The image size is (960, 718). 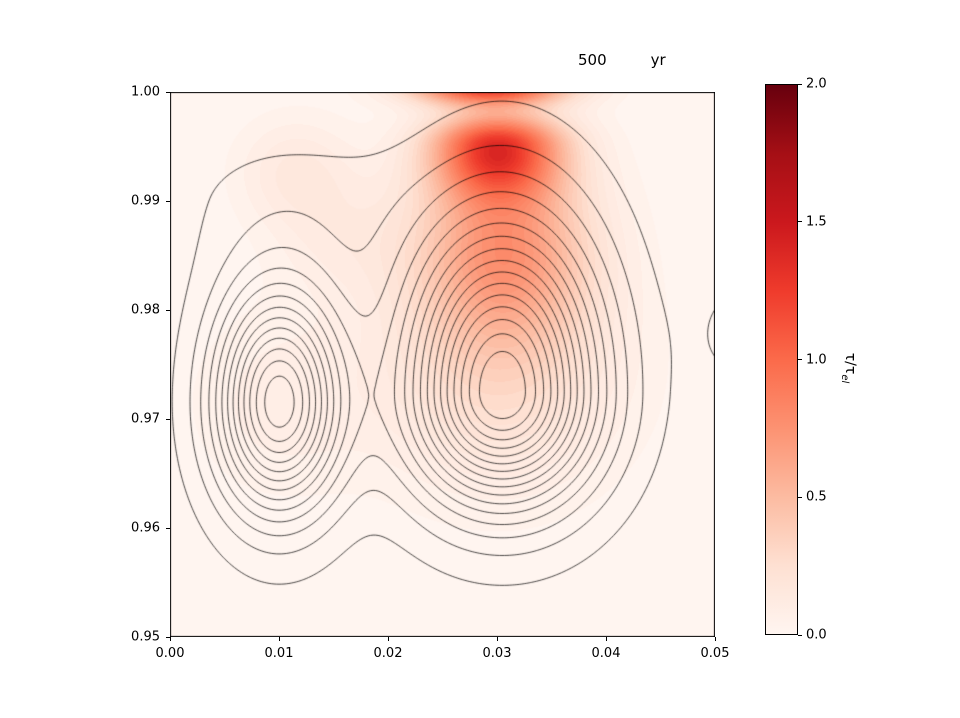 What do you see at coordinates (145, 419) in the screenshot?
I see `y-tick-label: 0.97` at bounding box center [145, 419].